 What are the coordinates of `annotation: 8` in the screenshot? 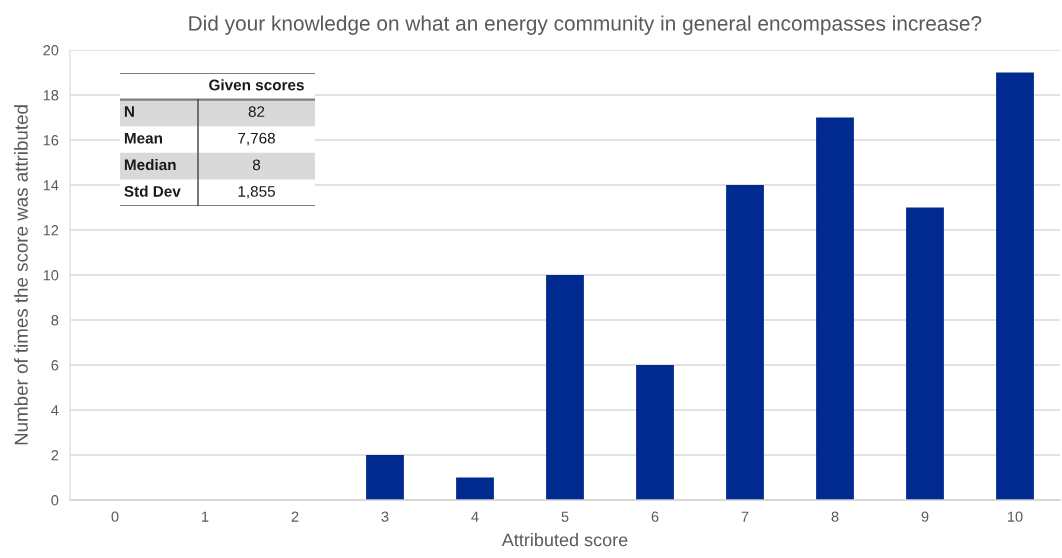 It's located at (256, 165).